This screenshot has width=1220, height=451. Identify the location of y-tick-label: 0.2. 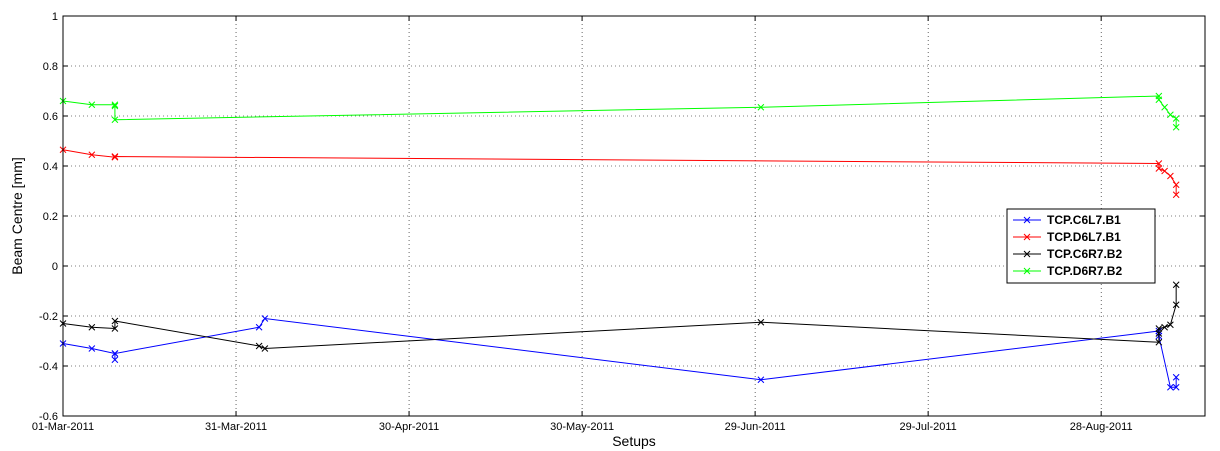
(50, 217).